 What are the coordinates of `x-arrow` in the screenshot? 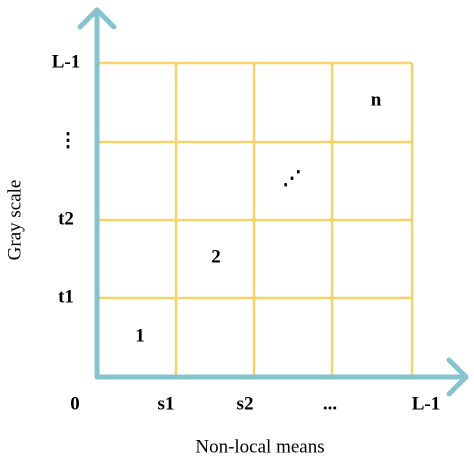 It's located at (457, 377).